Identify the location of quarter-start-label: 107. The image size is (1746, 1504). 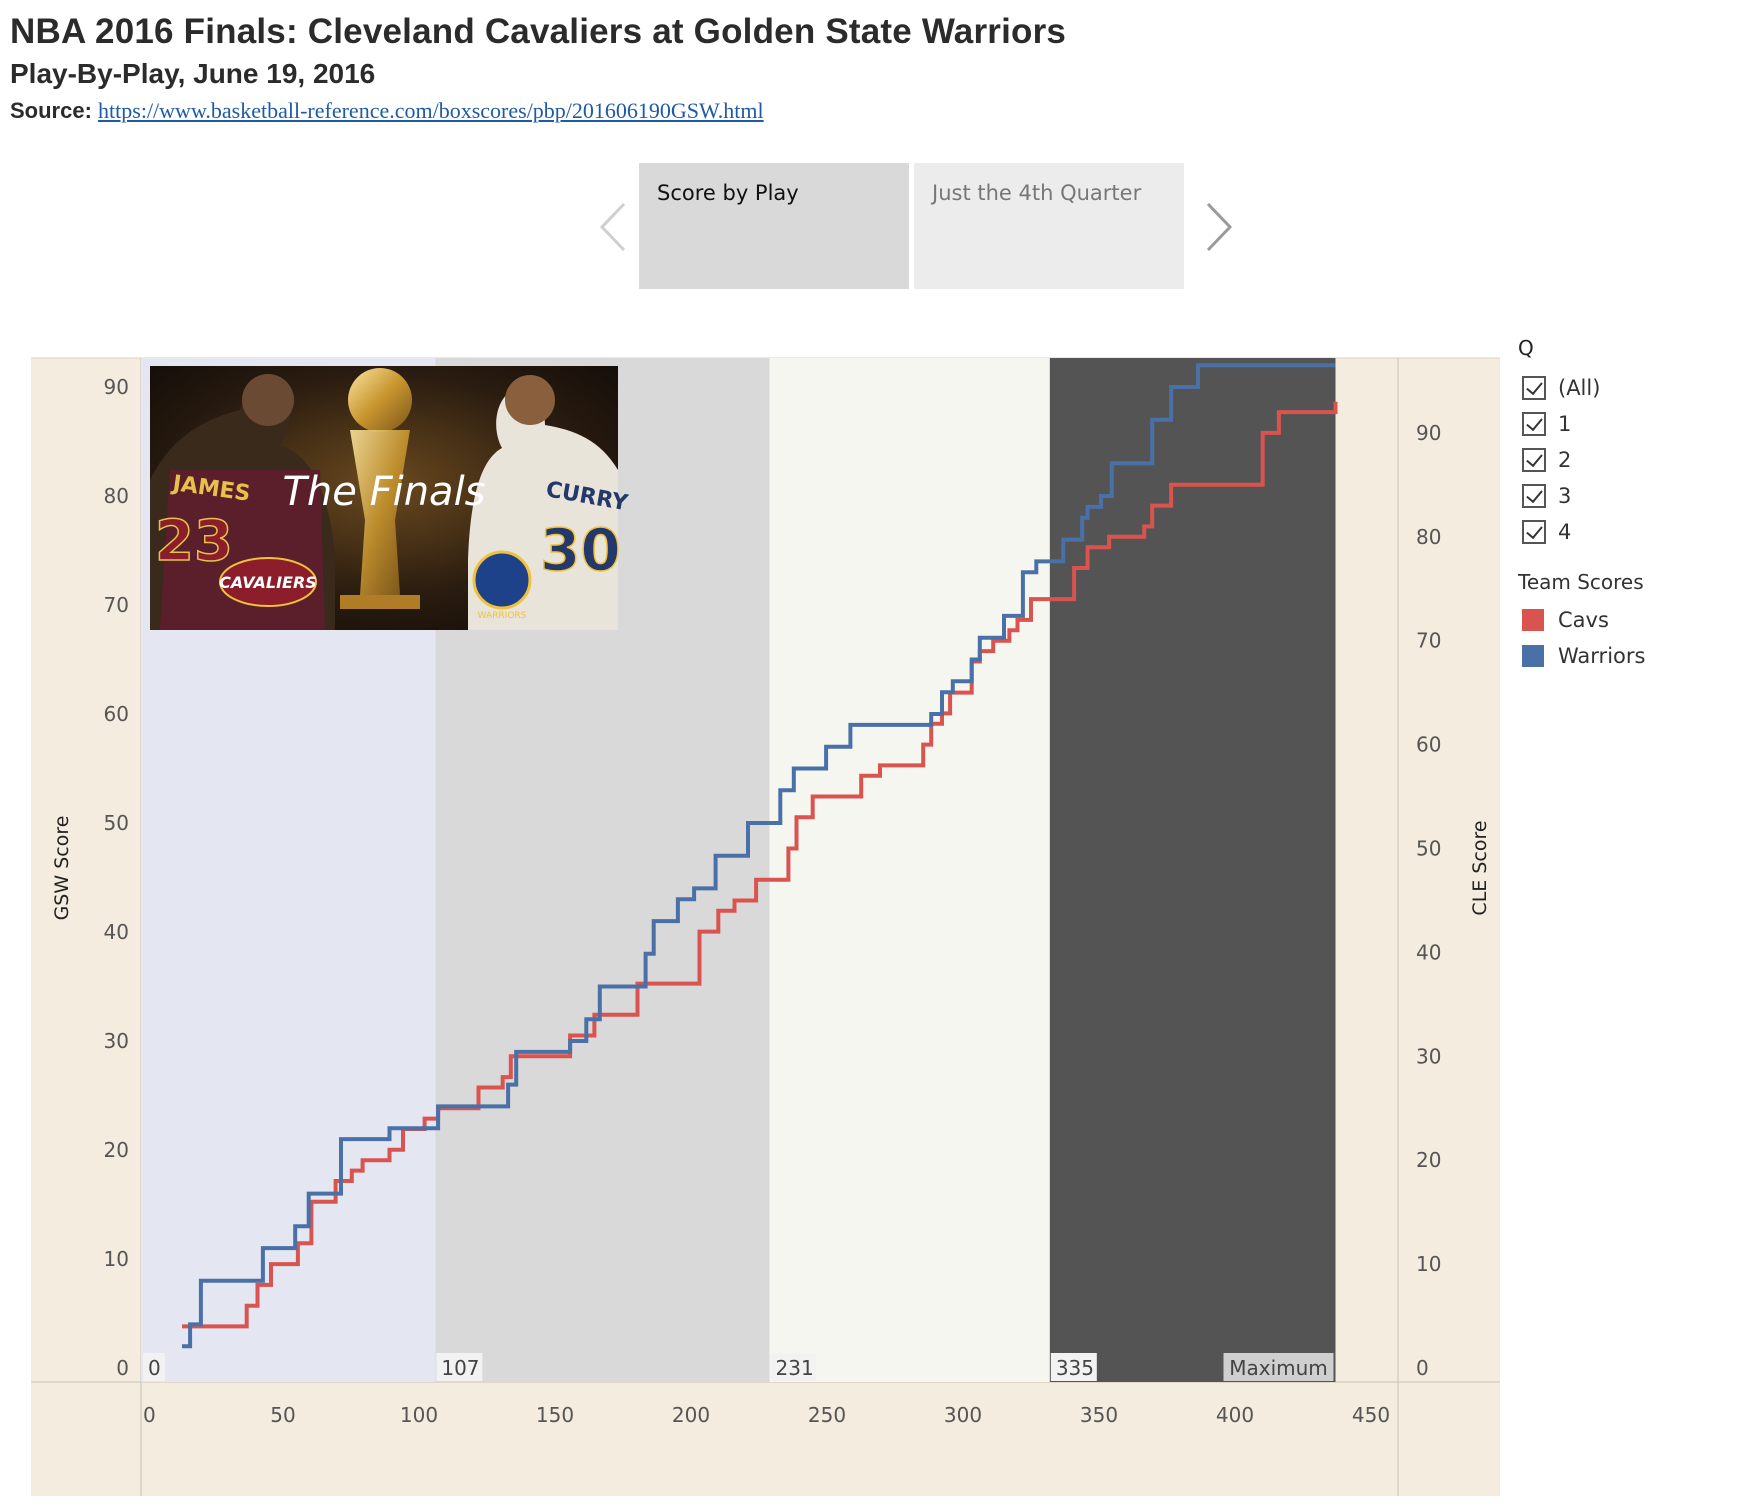
(460, 1368).